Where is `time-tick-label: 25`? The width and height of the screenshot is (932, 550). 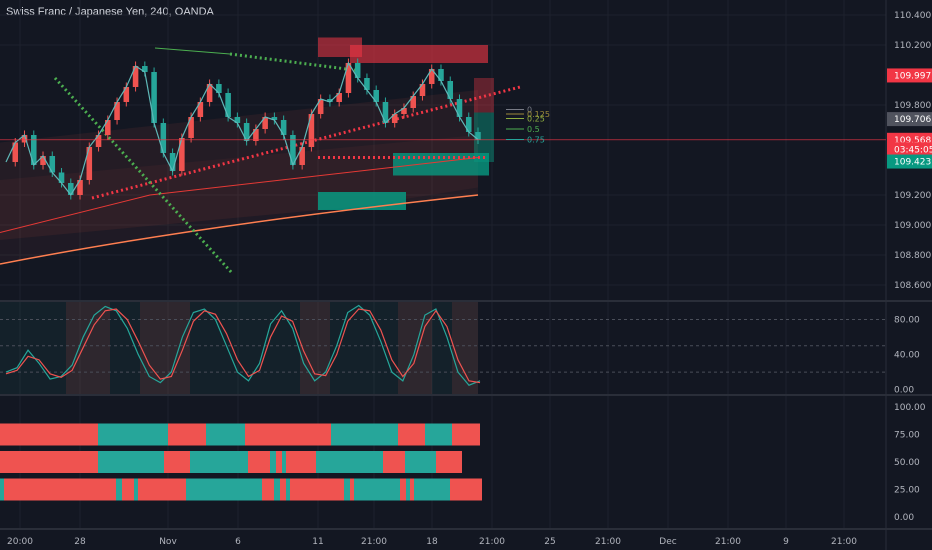
time-tick-label: 25 is located at coordinates (549, 542).